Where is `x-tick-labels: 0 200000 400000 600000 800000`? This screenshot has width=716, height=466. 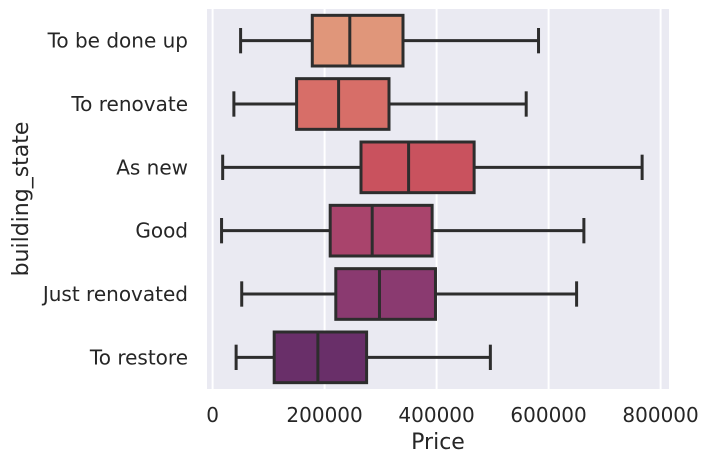 x-tick-labels: 0 200000 400000 600000 800000 is located at coordinates (452, 415).